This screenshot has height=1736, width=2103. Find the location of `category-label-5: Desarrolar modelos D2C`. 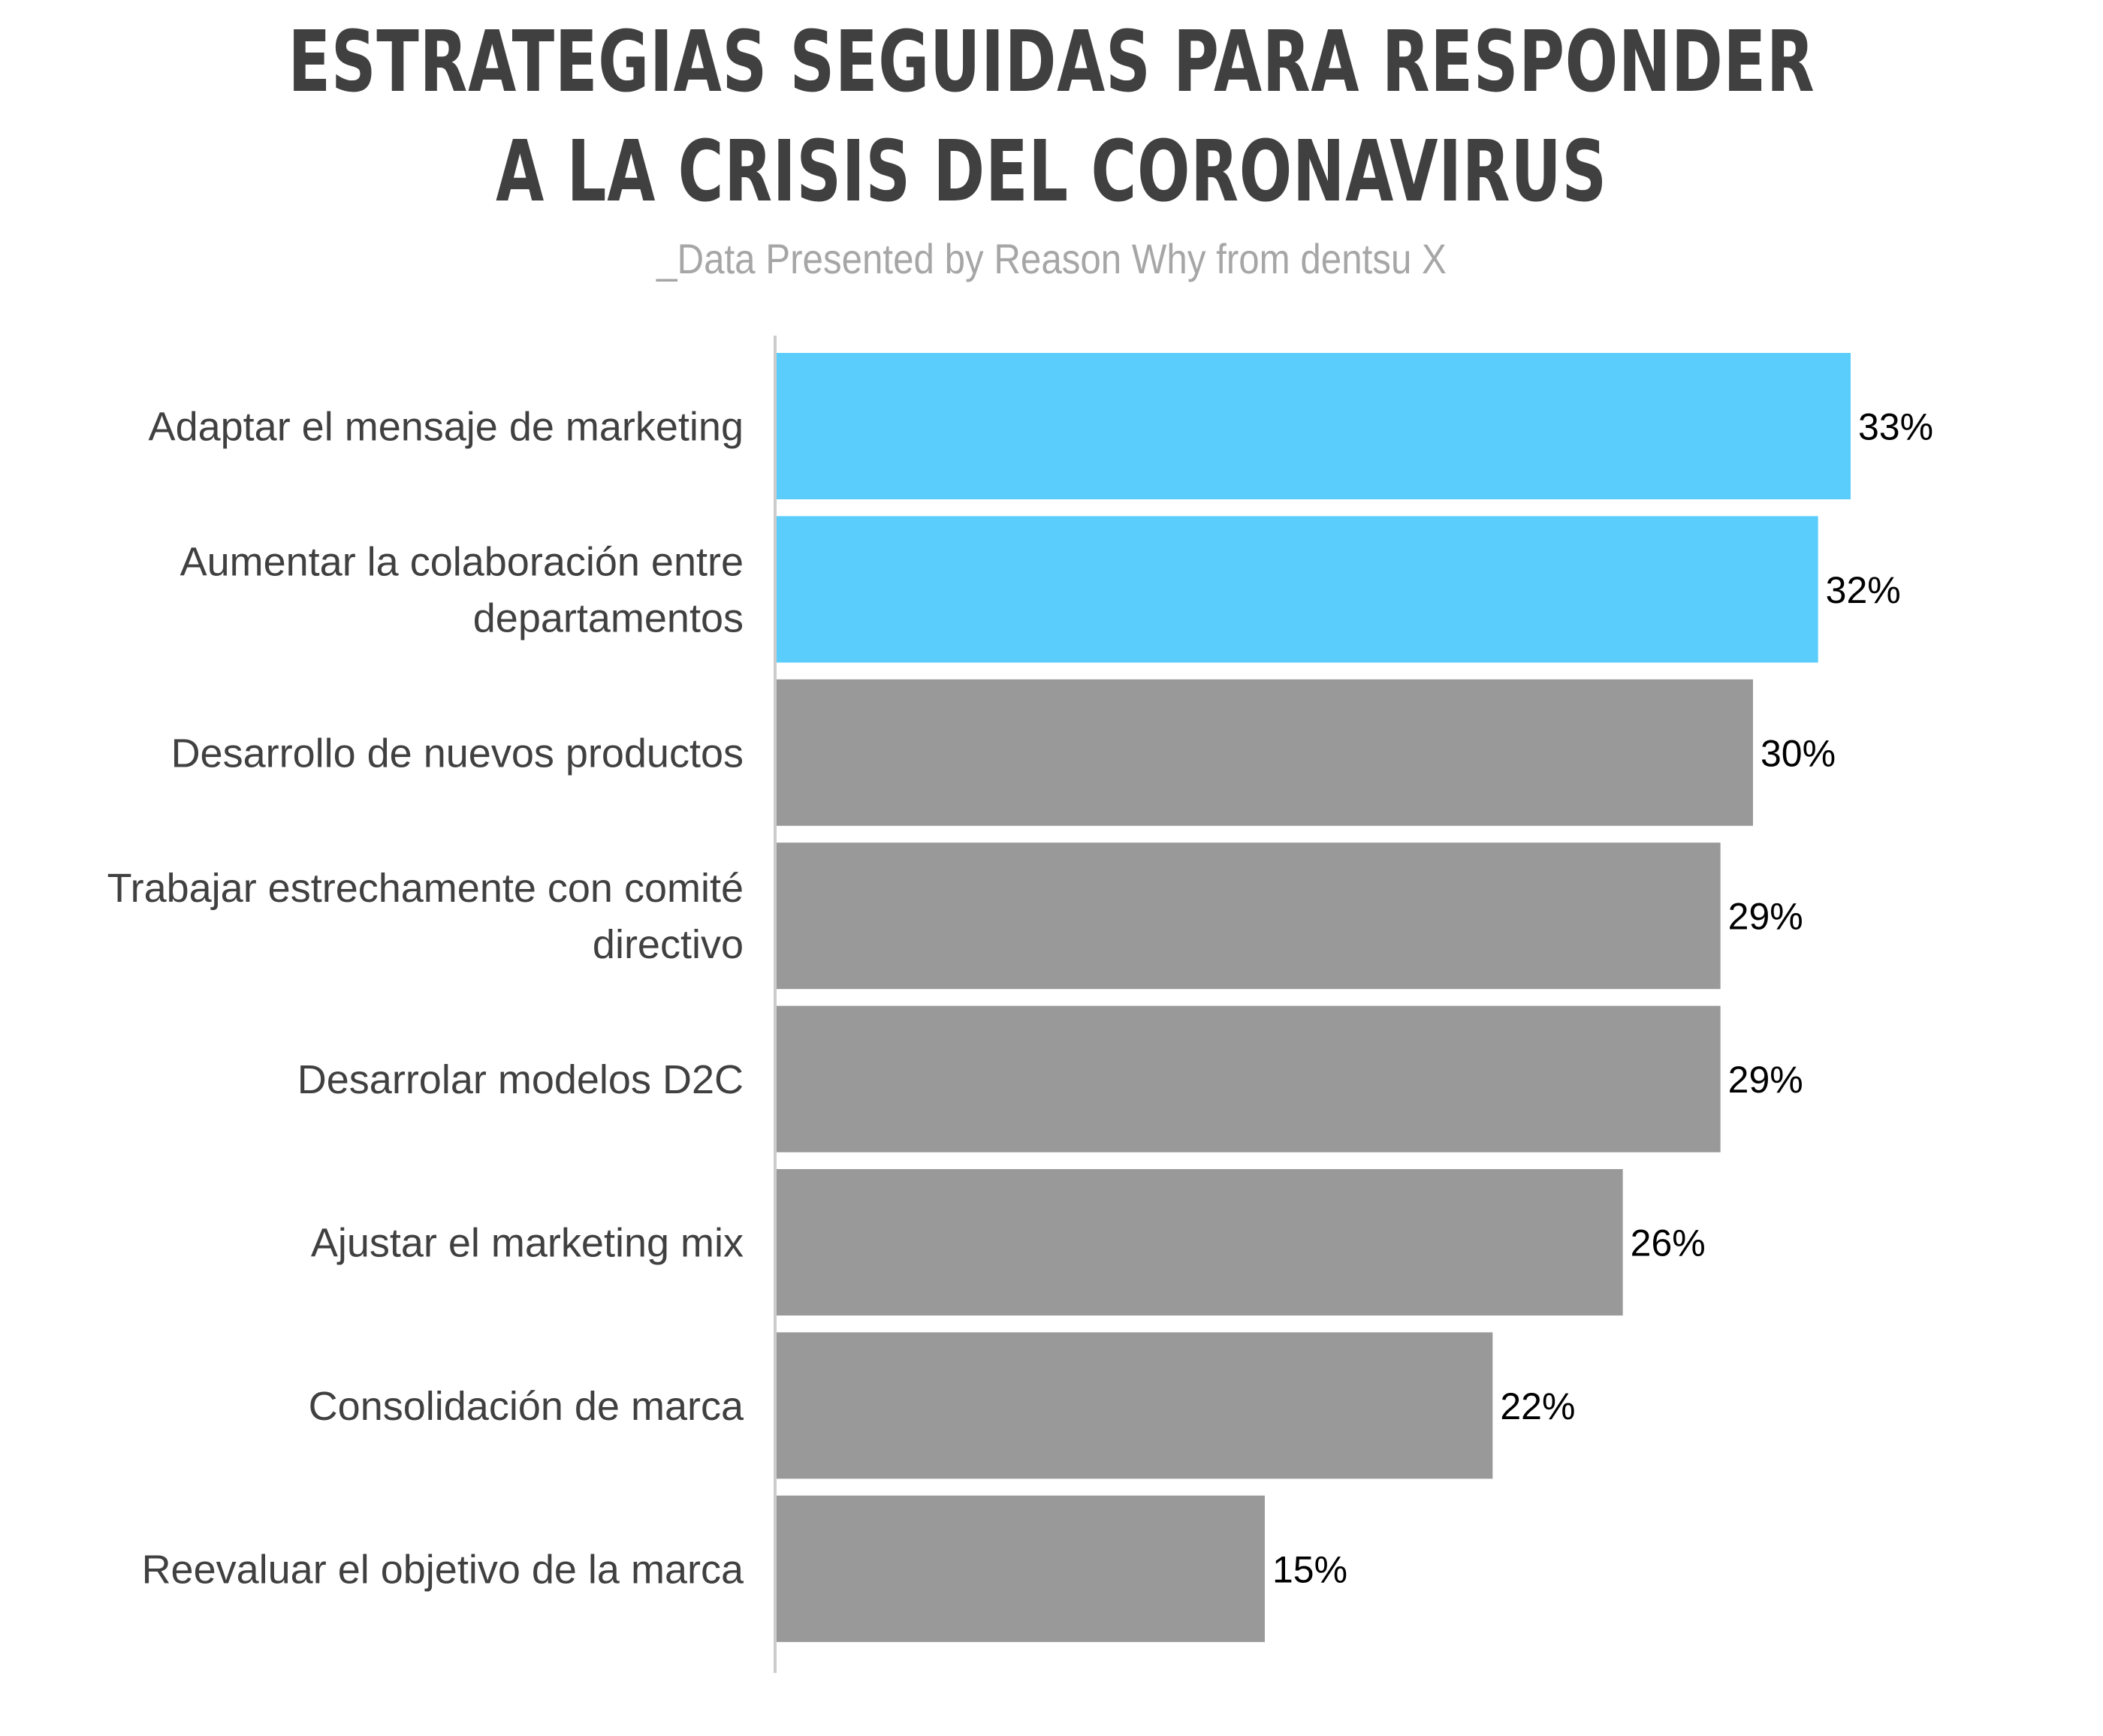

category-label-5: Desarrolar modelos D2C is located at coordinates (521, 1079).